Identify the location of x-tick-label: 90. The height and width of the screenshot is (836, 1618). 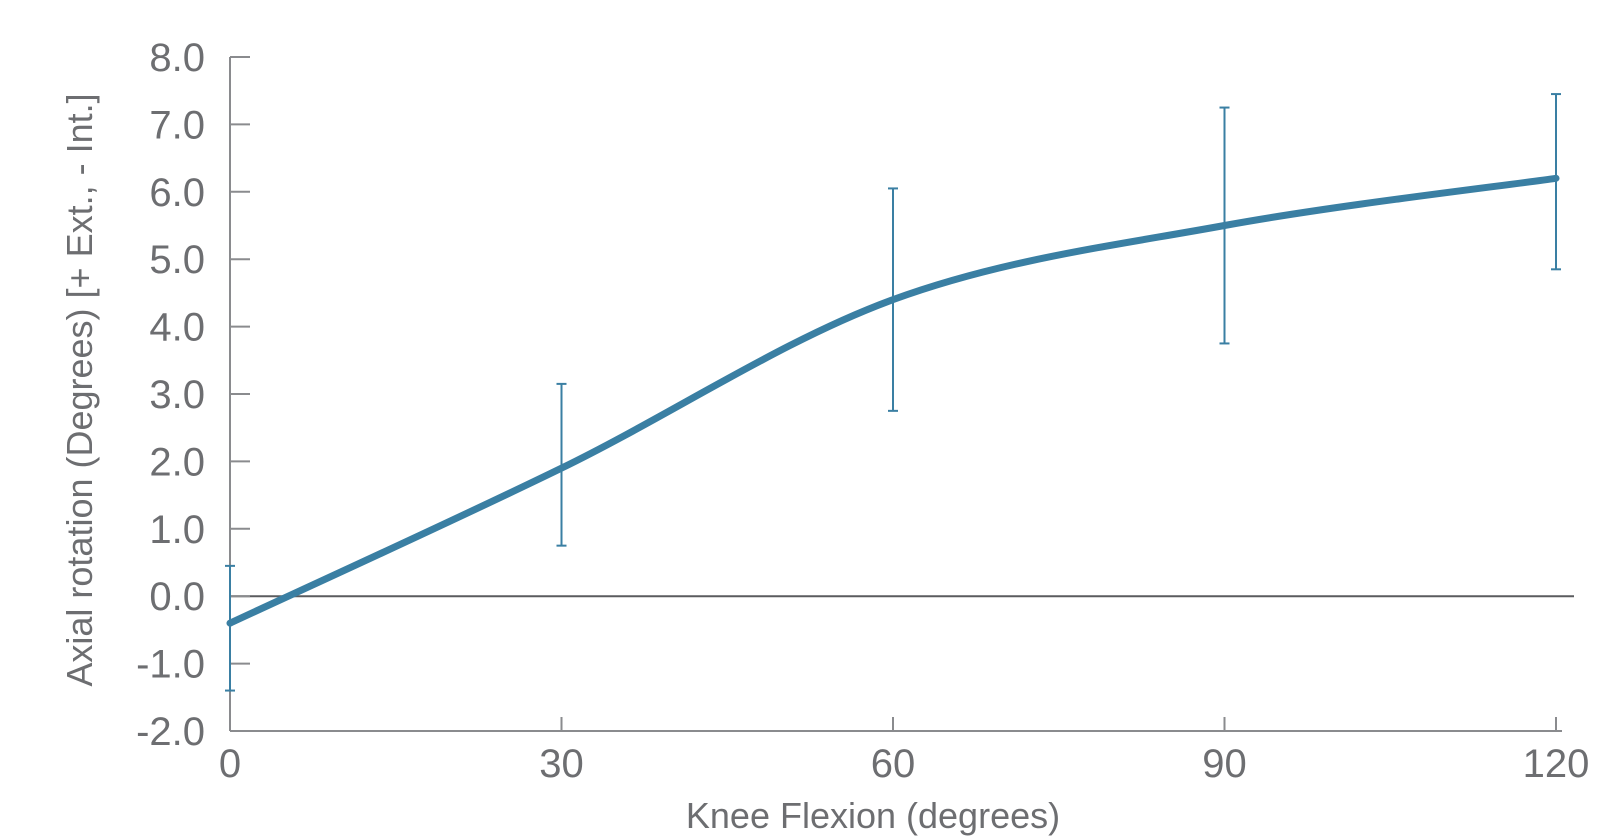
(1224, 764).